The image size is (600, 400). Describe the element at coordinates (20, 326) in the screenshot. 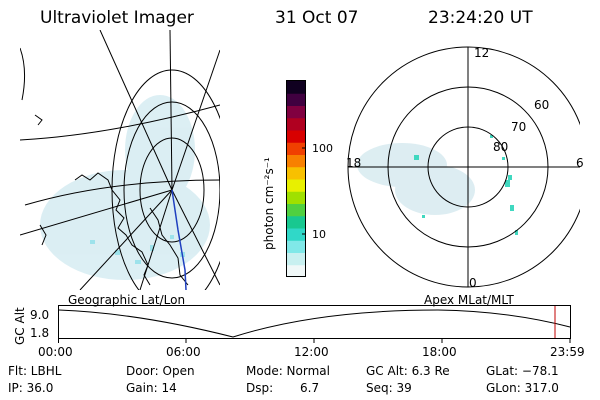

I see `alt-ylabel: GC Alt` at that location.